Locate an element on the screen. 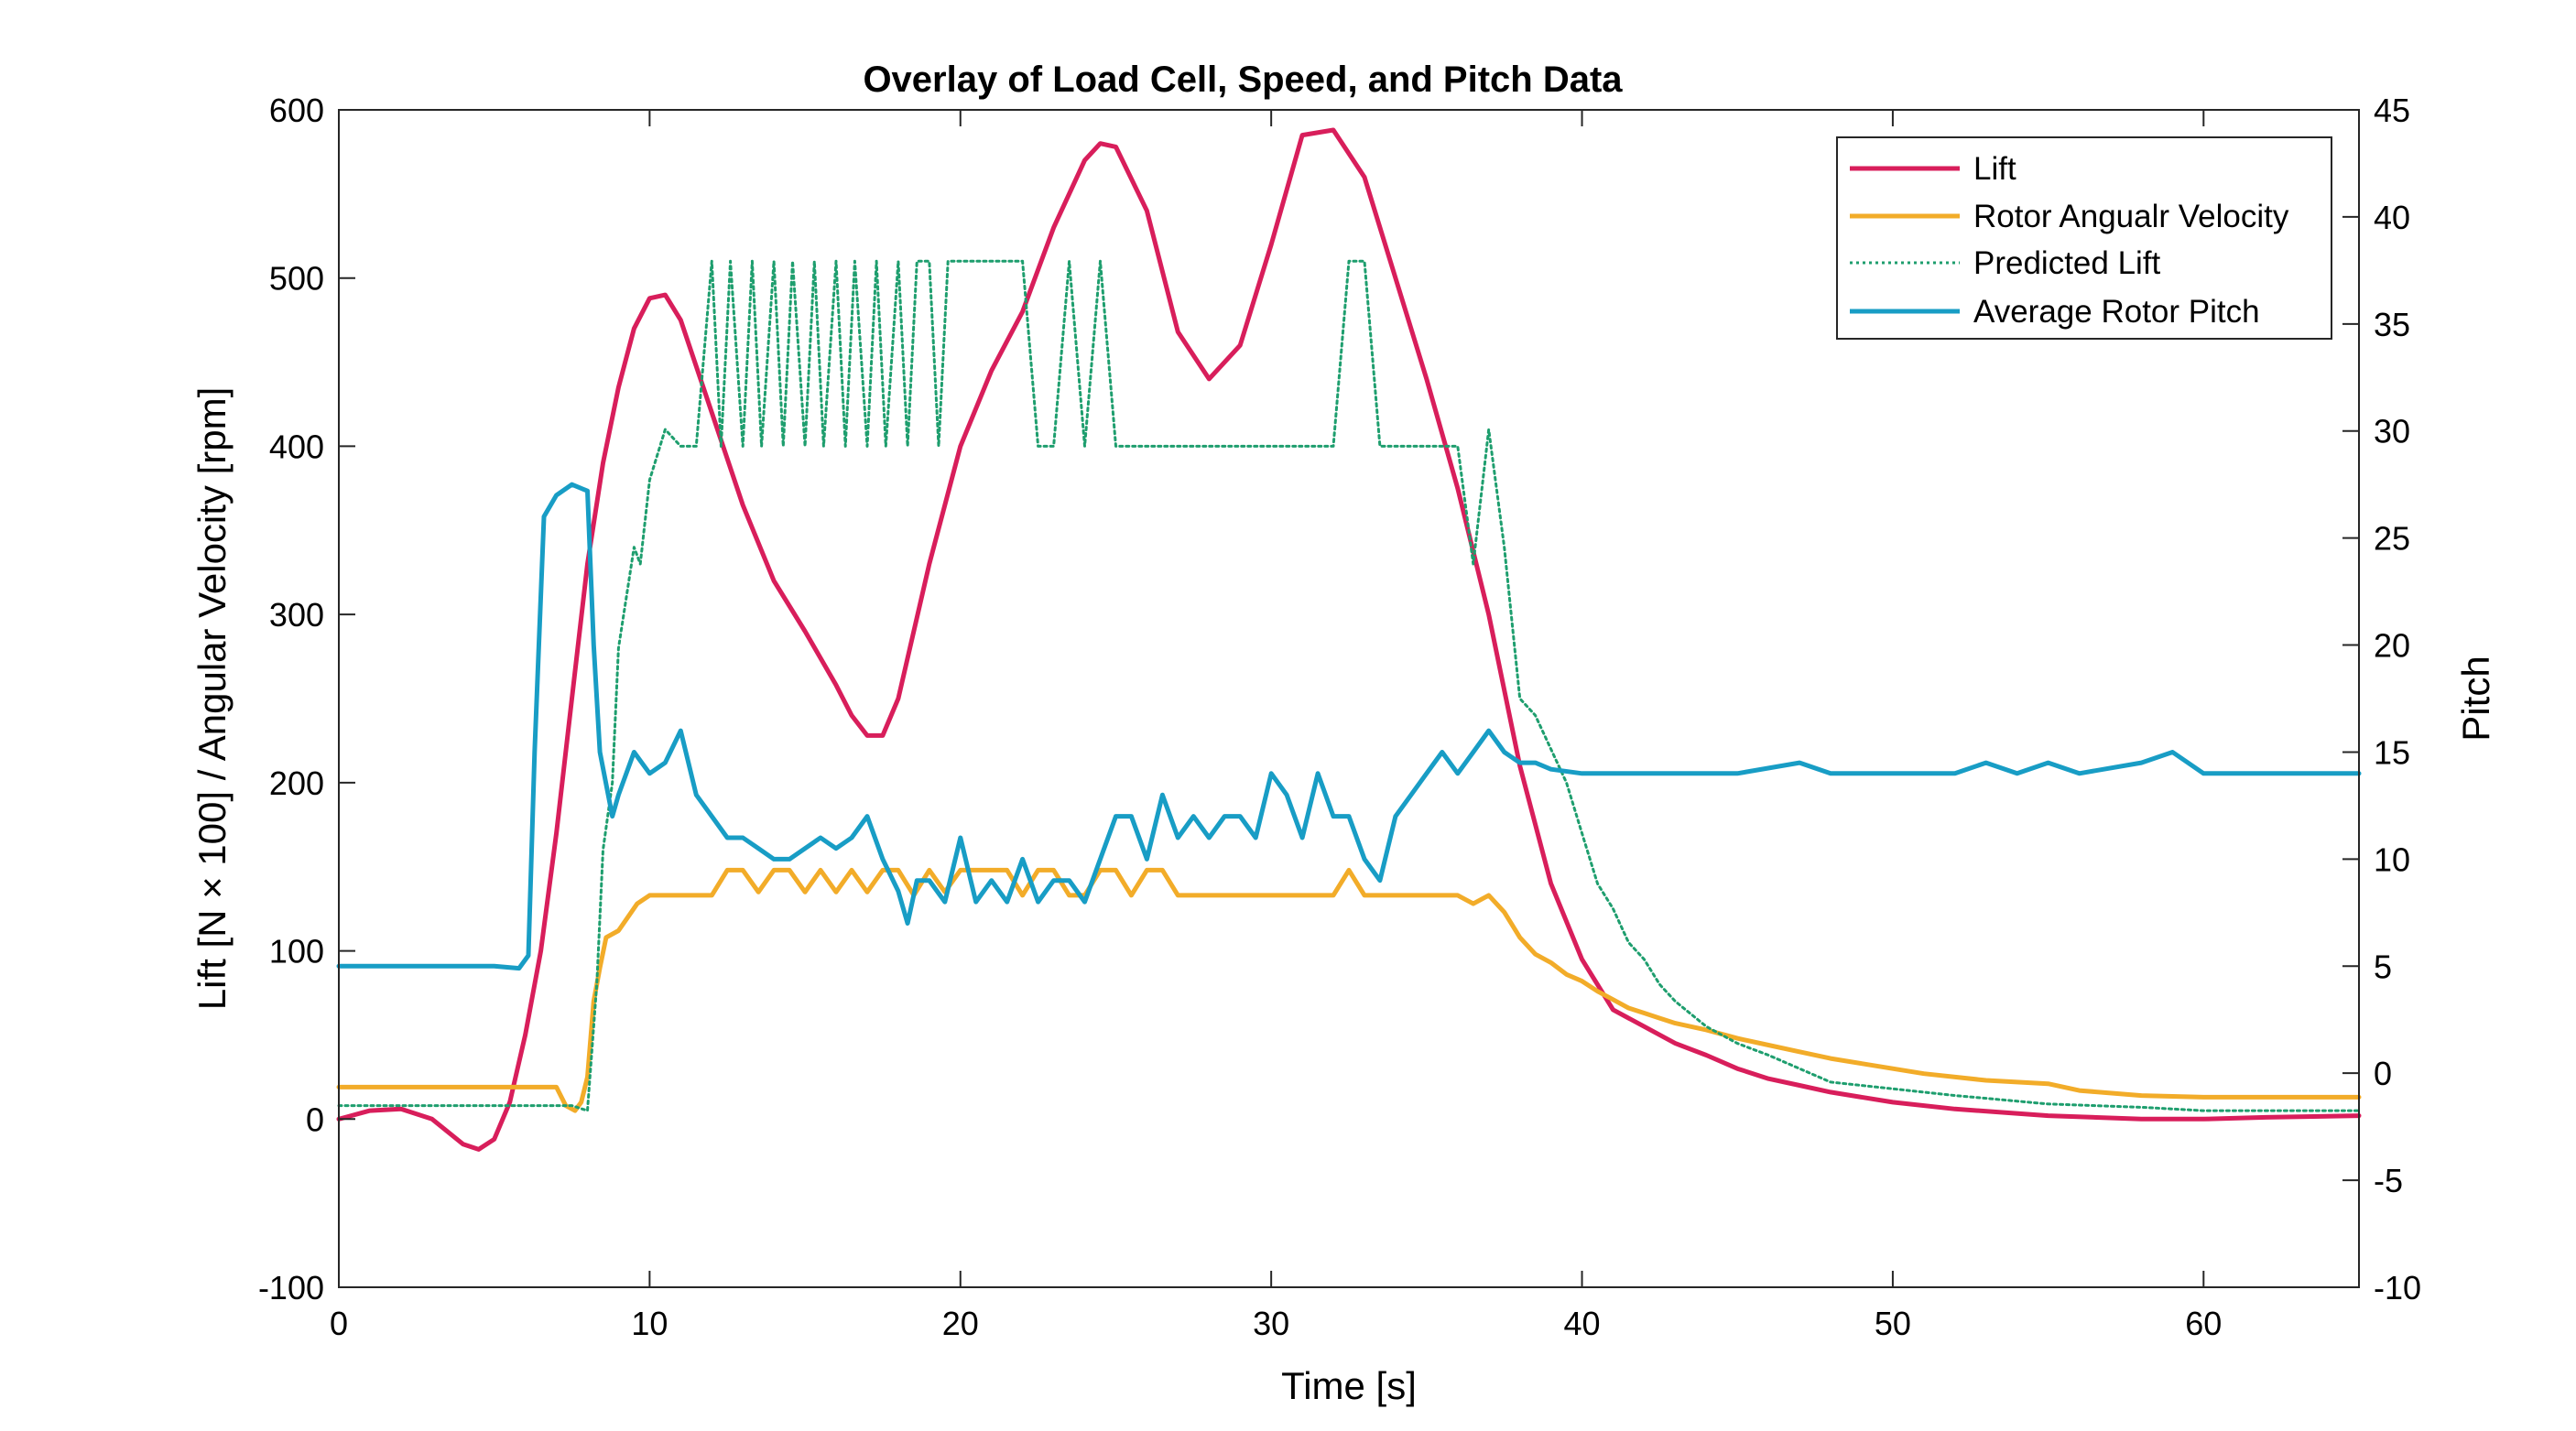 The width and height of the screenshot is (2576, 1431). y-tick-label-left: 0 is located at coordinates (315, 1119).